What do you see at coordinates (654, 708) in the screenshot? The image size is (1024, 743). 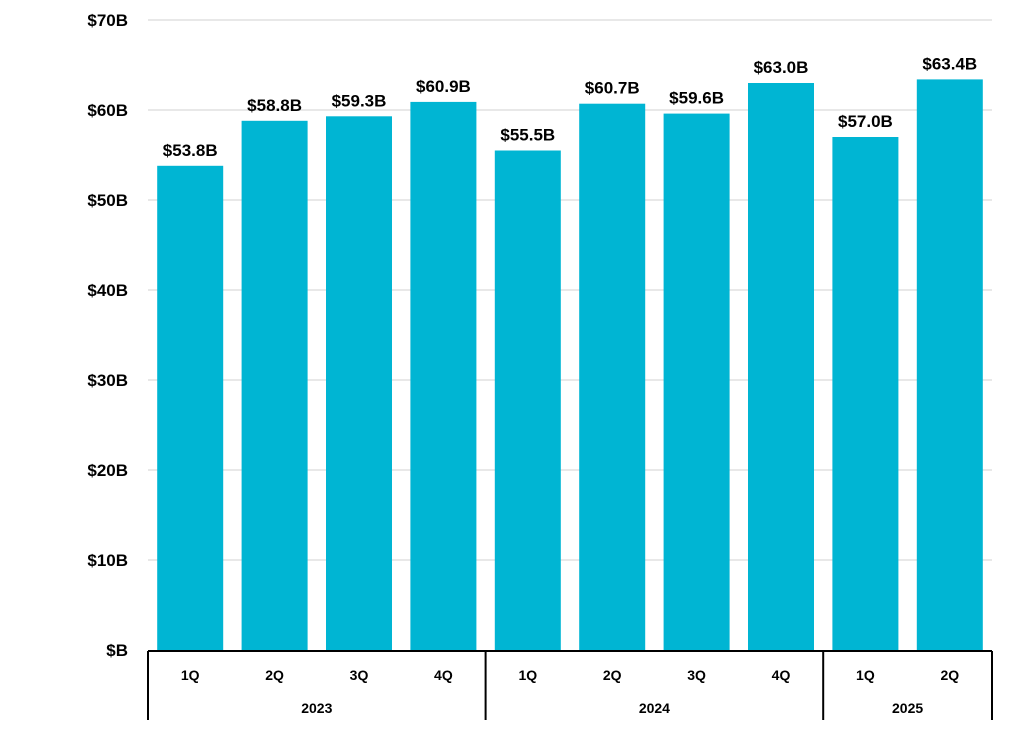 I see `x-group-label: 2024` at bounding box center [654, 708].